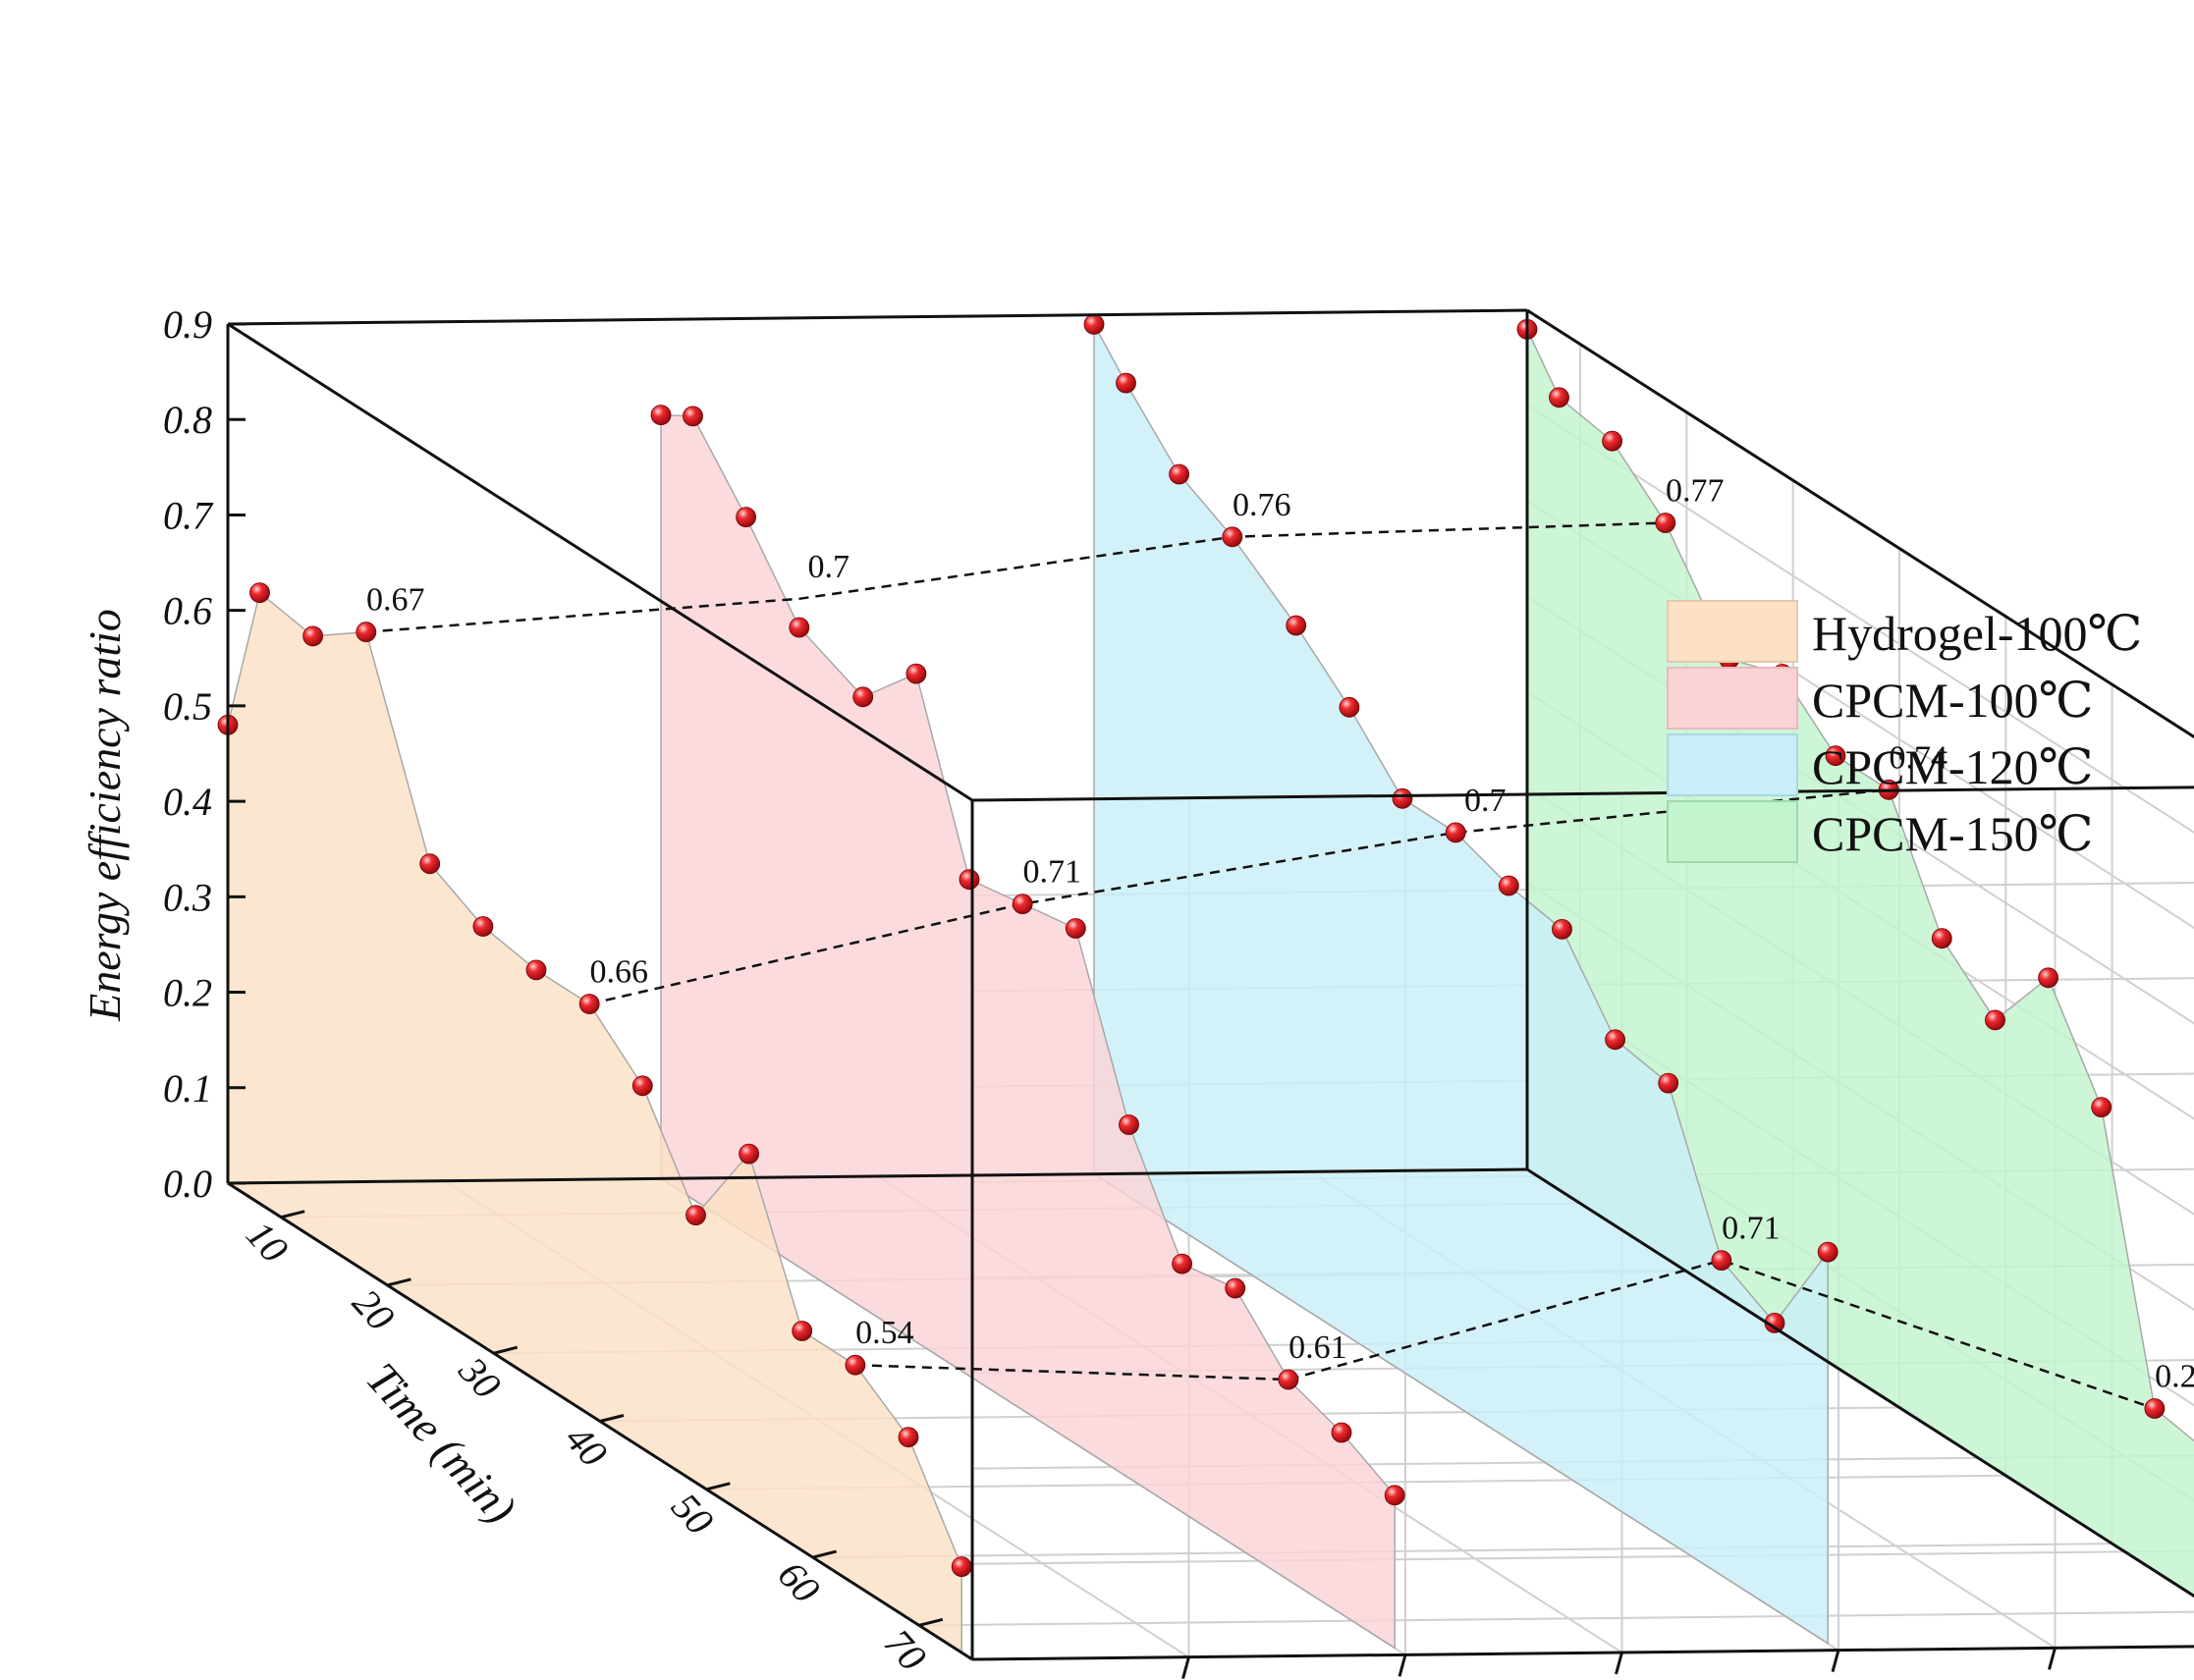 The image size is (2194, 1680). I want to click on y-tick-label: 0.9, so click(187, 324).